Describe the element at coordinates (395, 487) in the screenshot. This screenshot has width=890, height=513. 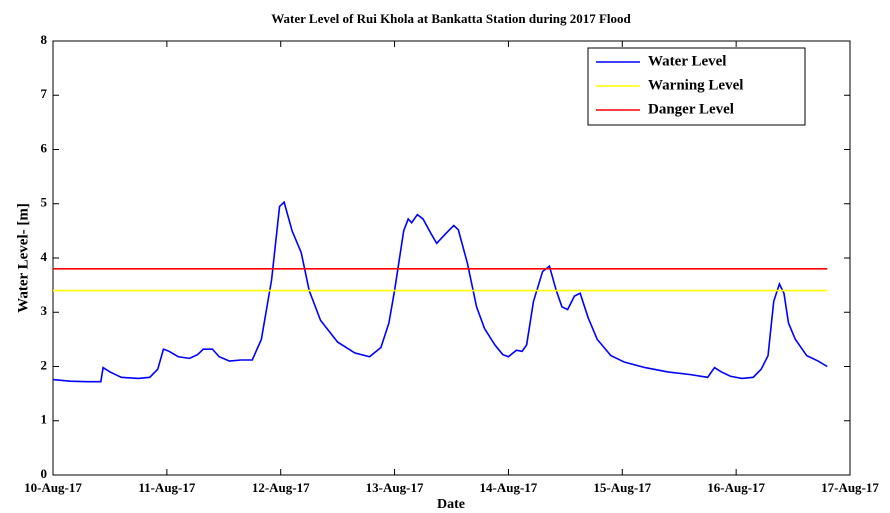
I see `x-tick-label: 13-Aug-17` at that location.